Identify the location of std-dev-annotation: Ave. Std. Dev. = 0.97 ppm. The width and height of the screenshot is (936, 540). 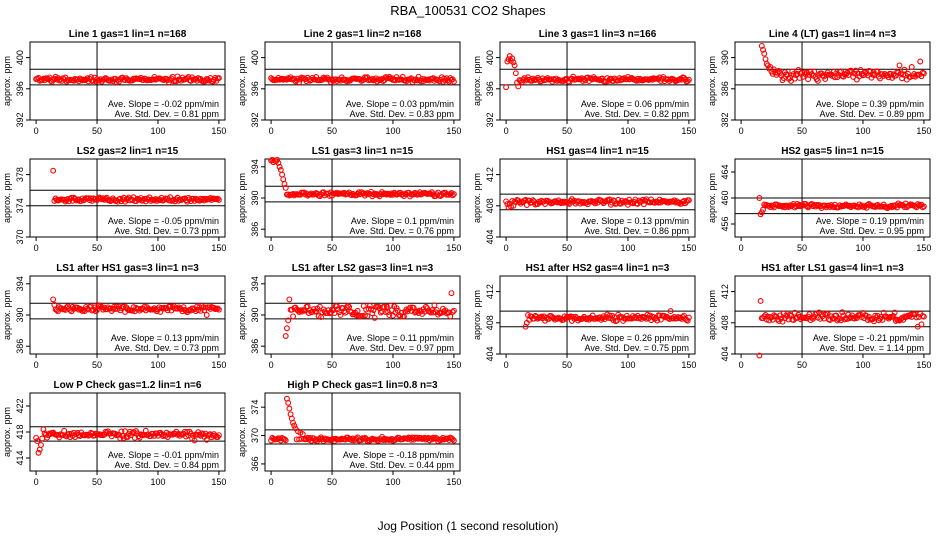
(402, 348).